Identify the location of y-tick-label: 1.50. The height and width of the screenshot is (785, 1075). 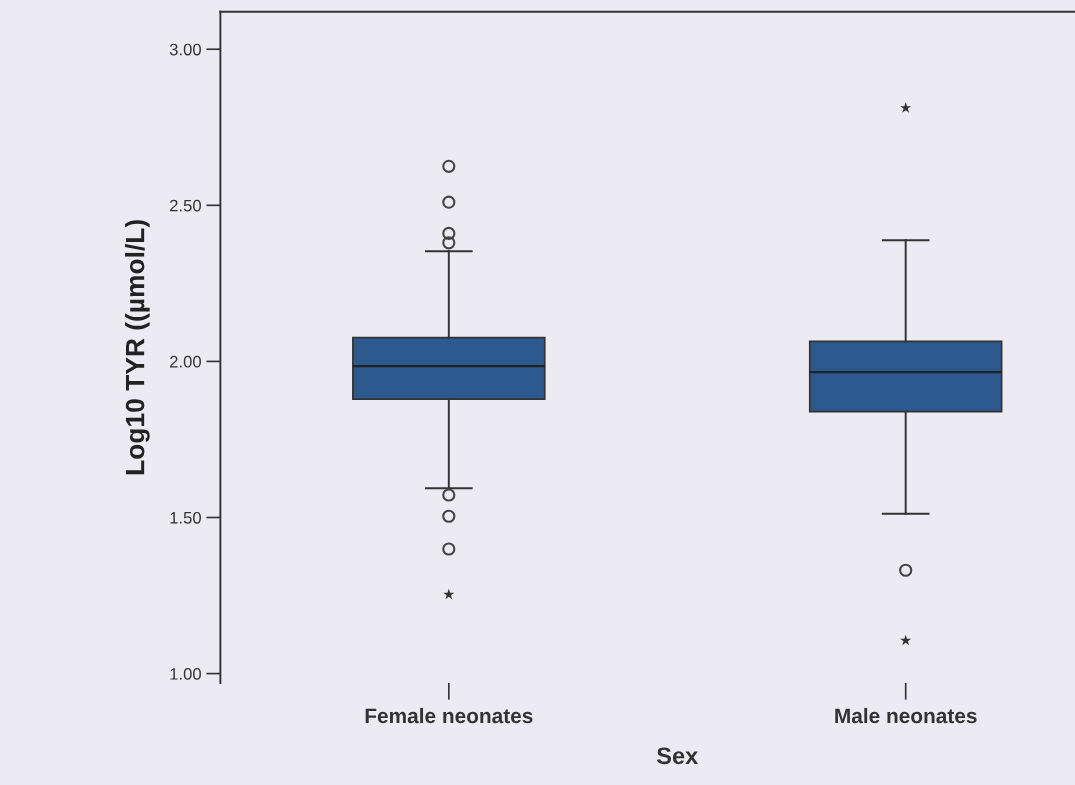
(185, 517).